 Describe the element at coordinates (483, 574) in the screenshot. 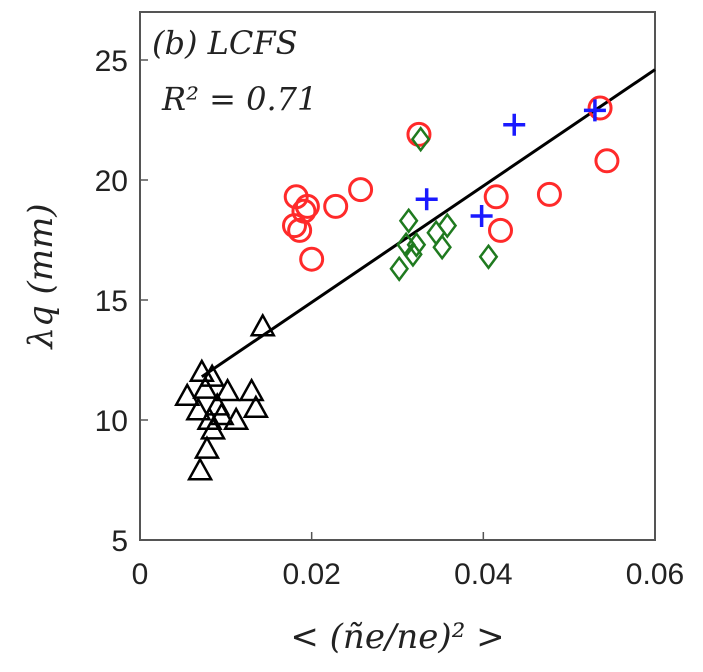

I see `x-tick-label: 0.04` at that location.